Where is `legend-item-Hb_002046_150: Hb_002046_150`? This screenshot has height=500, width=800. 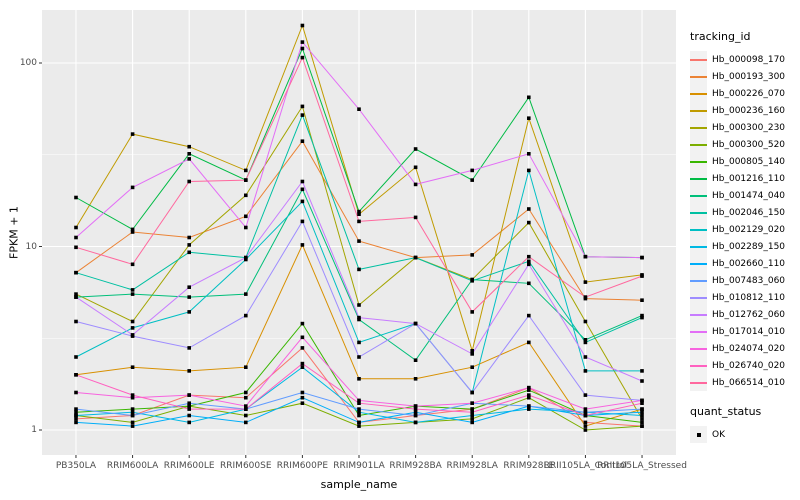 legend-item-Hb_002046_150: Hb_002046_150 is located at coordinates (744, 212).